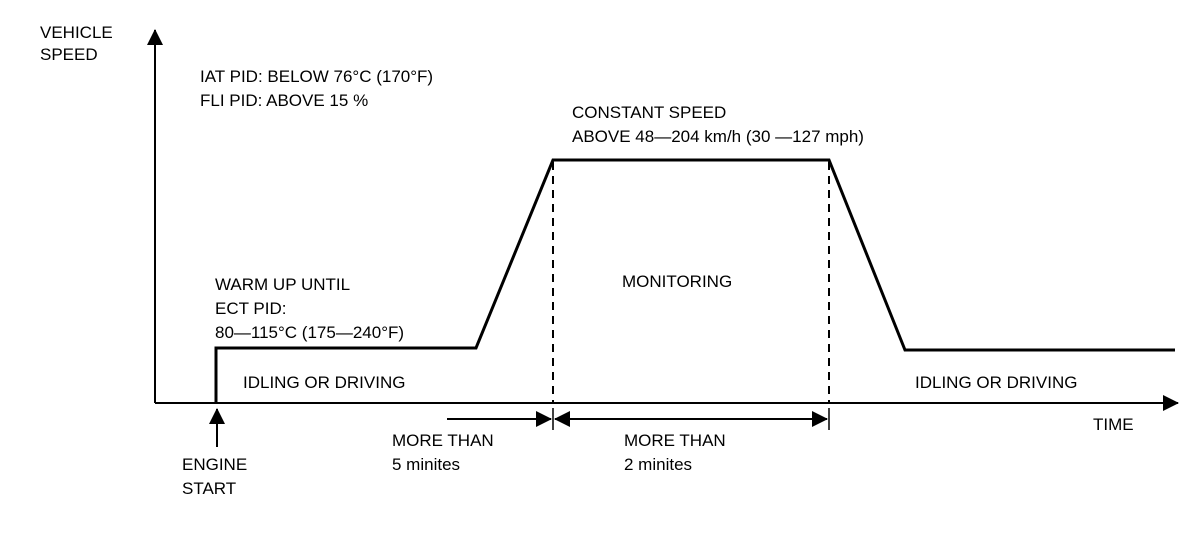 The image size is (1200, 558). Describe the element at coordinates (1113, 424) in the screenshot. I see `x-axis-label: TIME` at that location.